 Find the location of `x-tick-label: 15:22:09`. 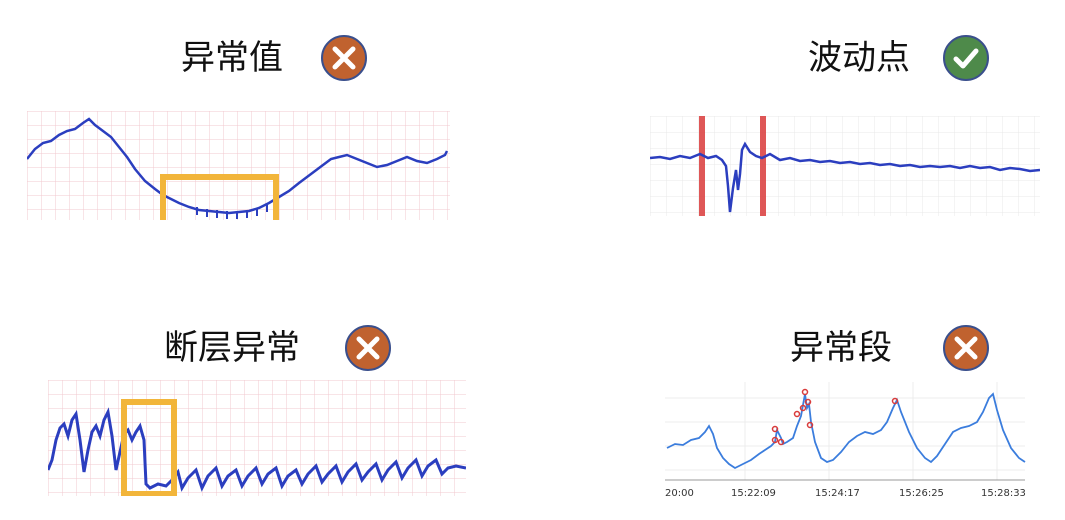

x-tick-label: 15:22:09 is located at coordinates (753, 493).